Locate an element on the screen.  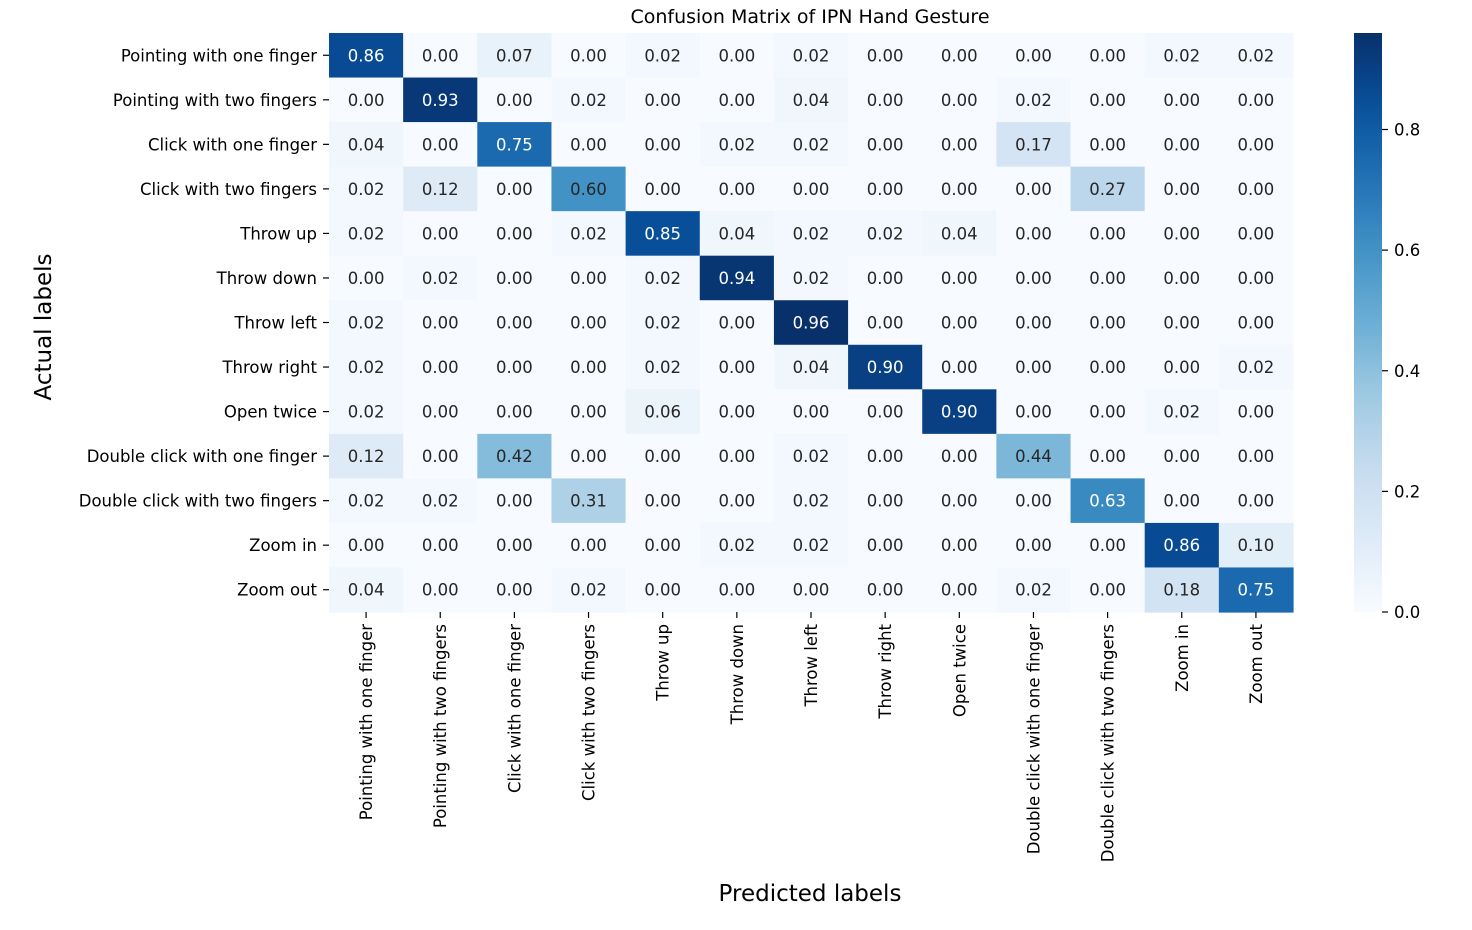
cell-value-label: 0.86 is located at coordinates (1181, 545).